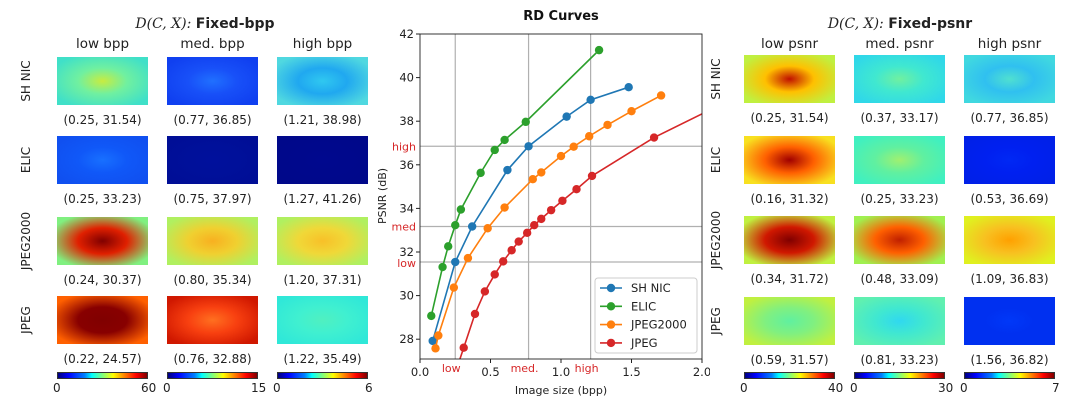 This screenshot has width=1080, height=406. I want to click on series-line-sh-nic, so click(530, 214).